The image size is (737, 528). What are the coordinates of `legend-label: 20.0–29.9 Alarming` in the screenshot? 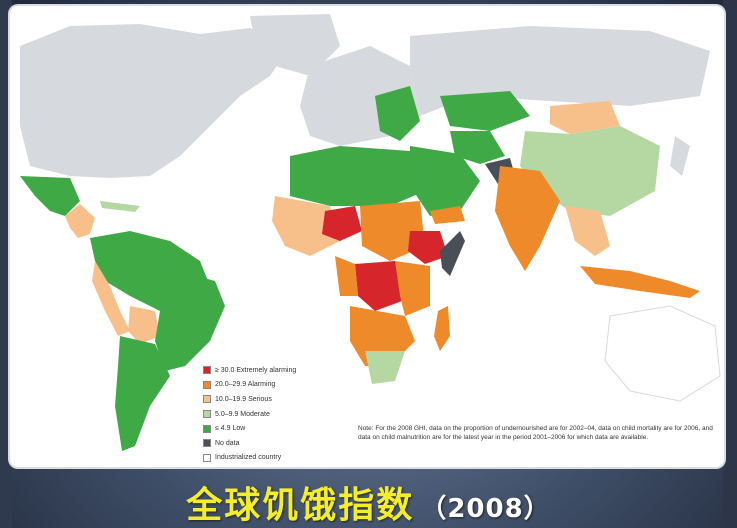 It's located at (245, 385).